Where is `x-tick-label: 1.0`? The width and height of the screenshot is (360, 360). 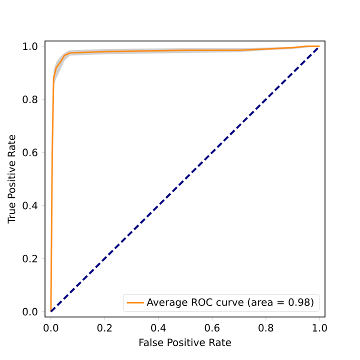
x-tick-label: 1.0 is located at coordinates (319, 328).